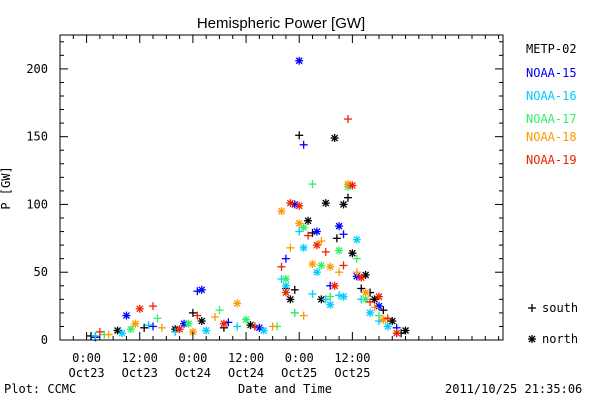 This screenshot has height=400, width=600. Describe the element at coordinates (551, 137) in the screenshot. I see `legend-noaa-18: NOAA-18` at that location.